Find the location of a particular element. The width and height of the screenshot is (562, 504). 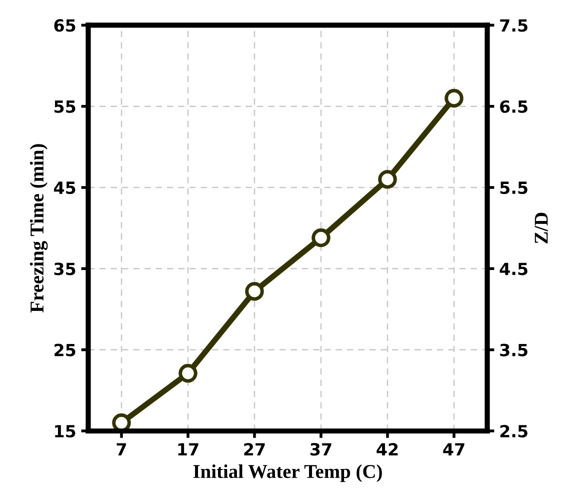

x-tick-label: 17 is located at coordinates (188, 449).